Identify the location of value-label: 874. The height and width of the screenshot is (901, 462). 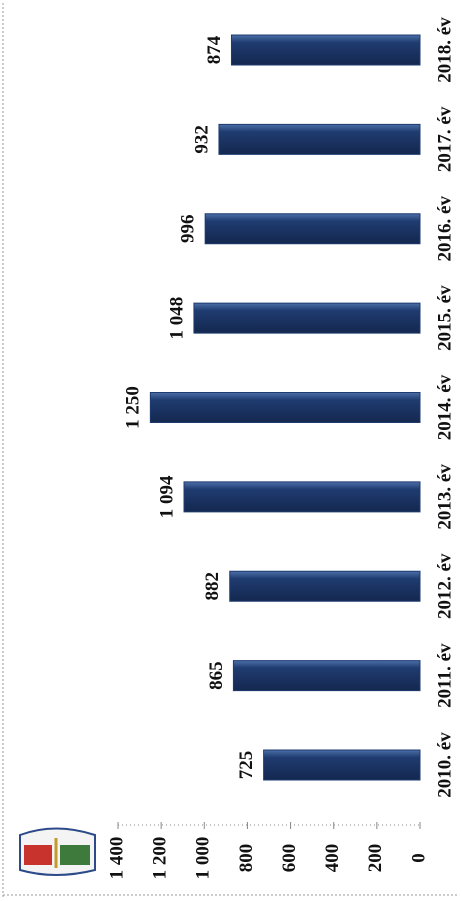
(214, 49).